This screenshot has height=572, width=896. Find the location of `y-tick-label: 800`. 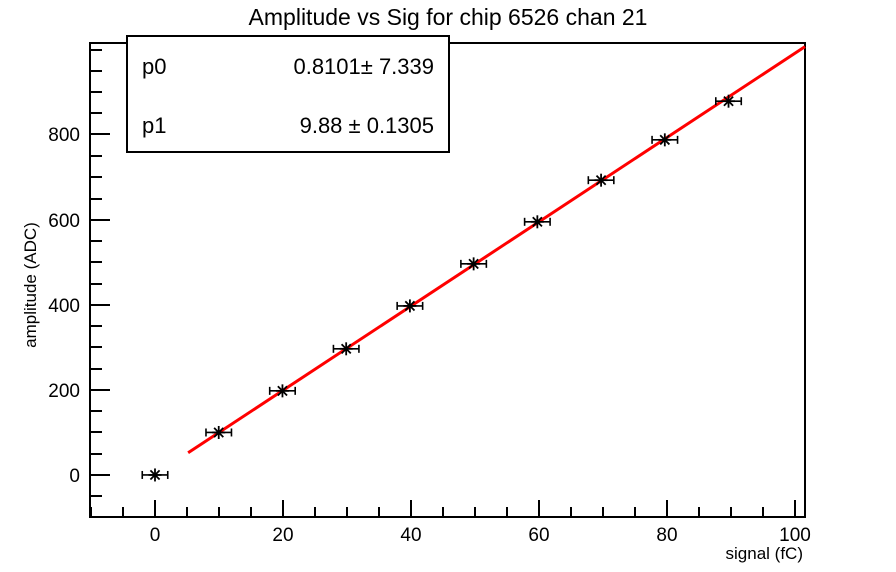

y-tick-label: 800 is located at coordinates (64, 135).